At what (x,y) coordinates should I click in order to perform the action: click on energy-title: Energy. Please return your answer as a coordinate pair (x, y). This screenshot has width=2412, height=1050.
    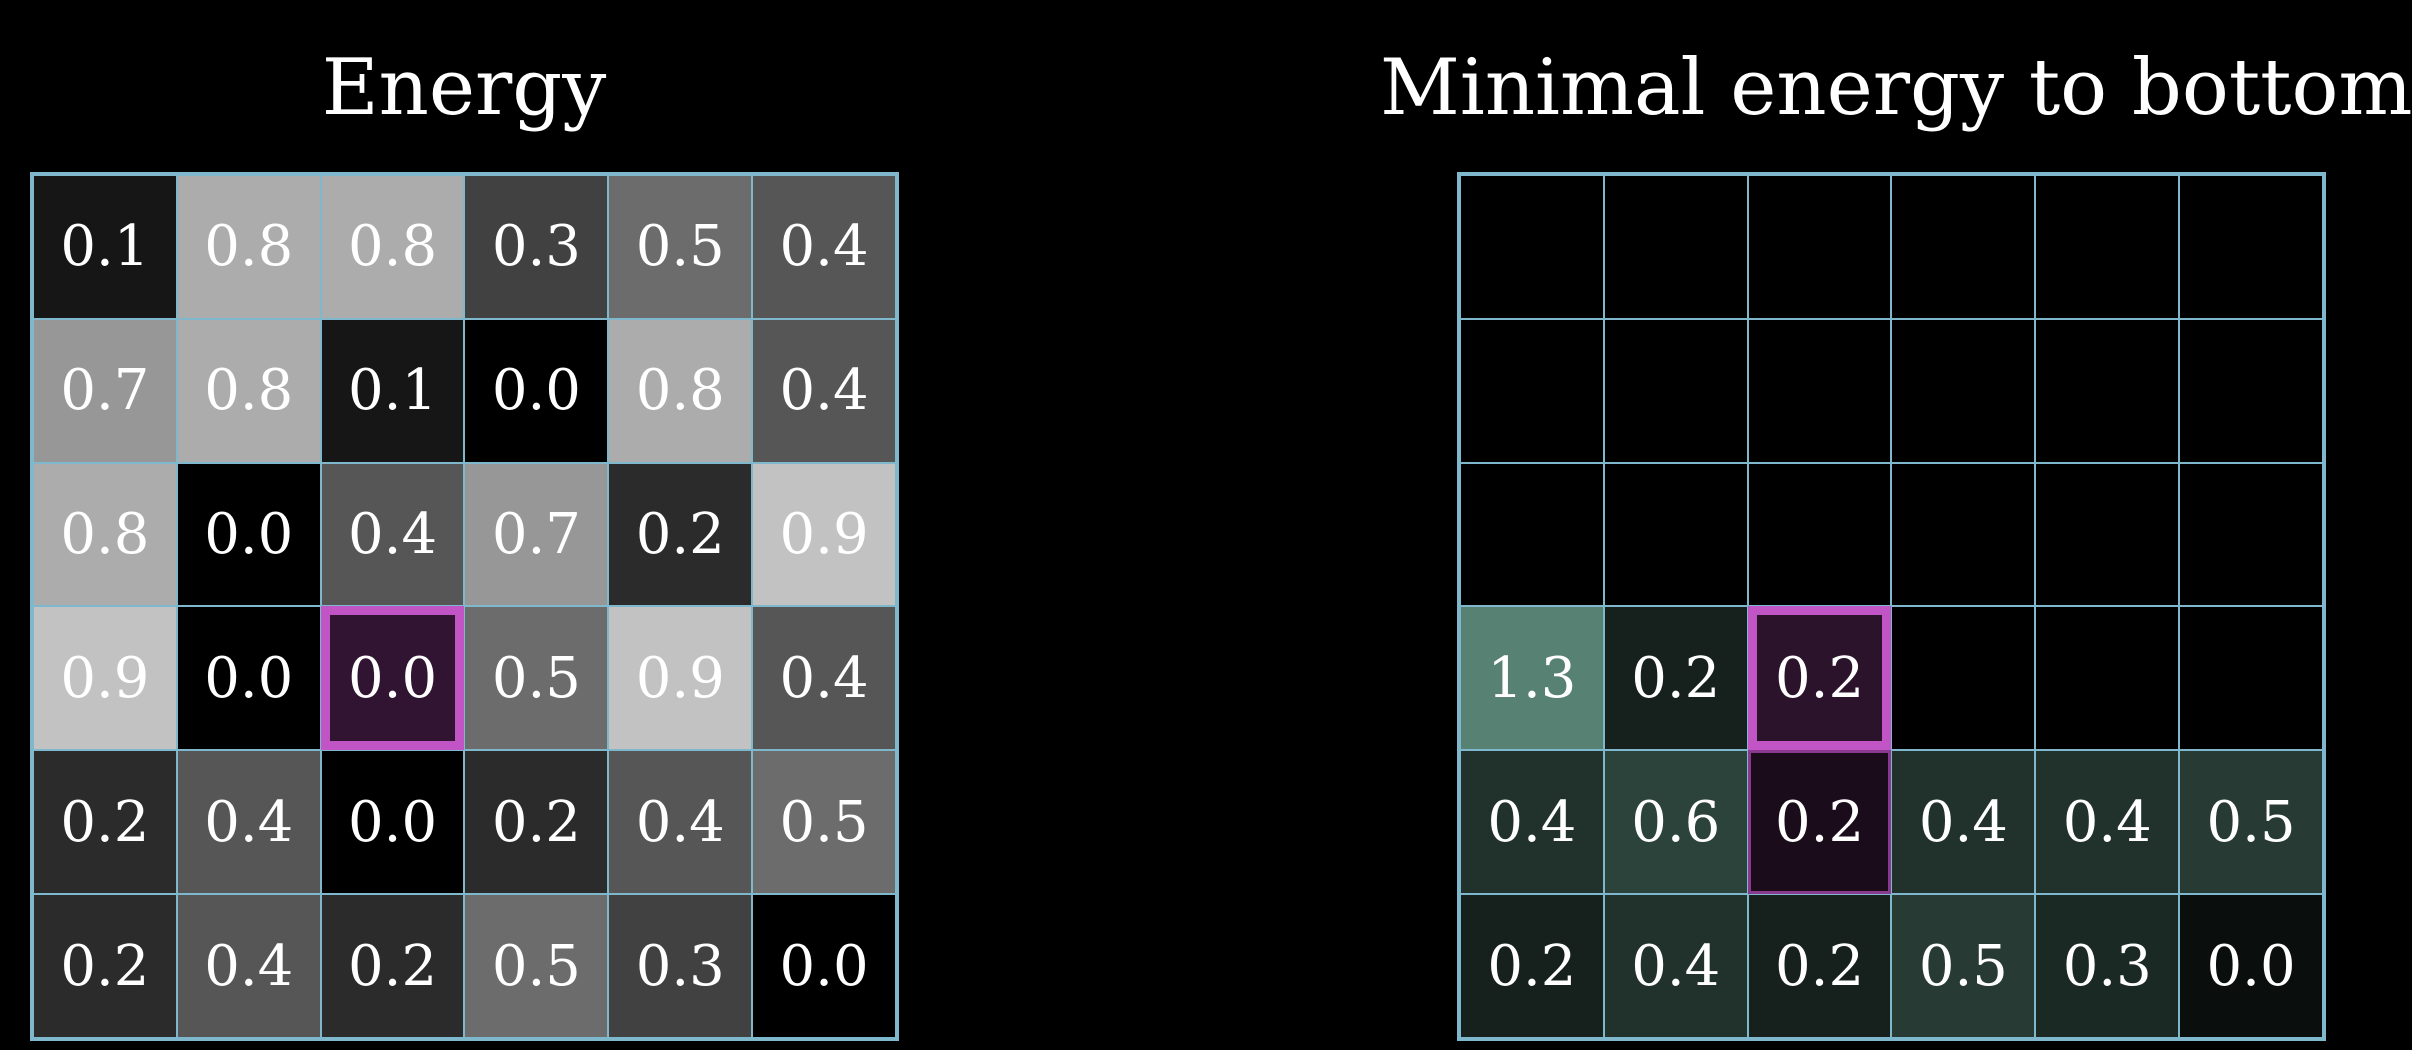
    Looking at the image, I should click on (464, 88).